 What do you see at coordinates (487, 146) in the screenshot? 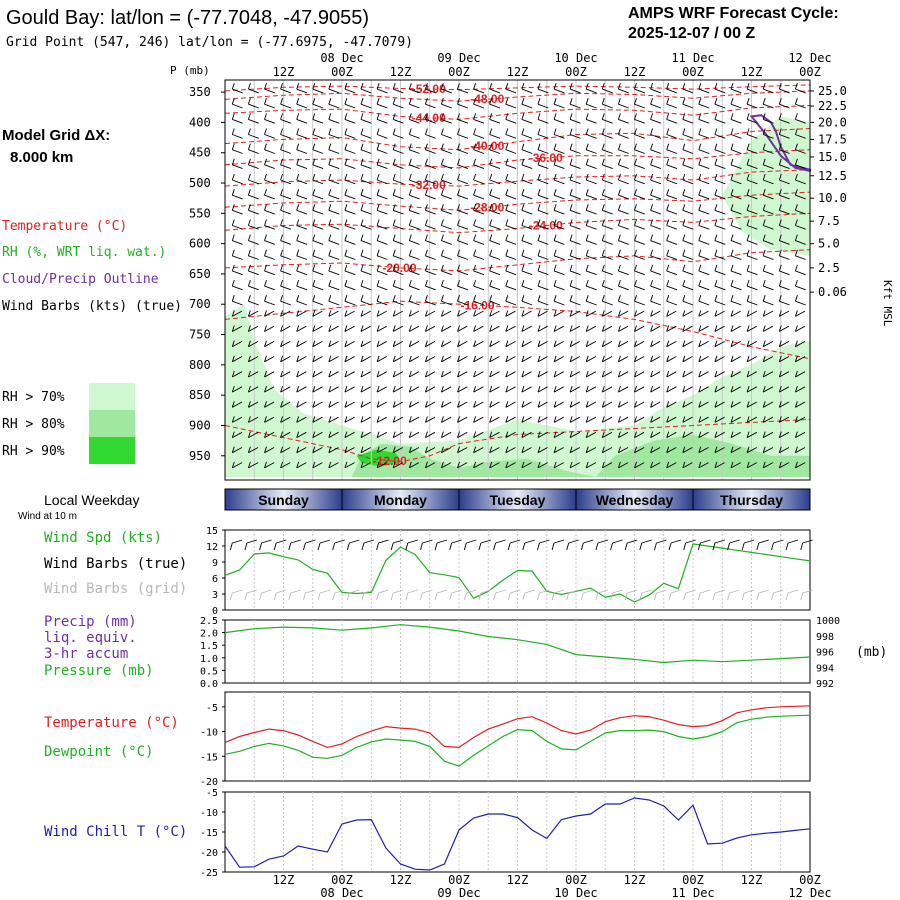
I see `temperature-contour-label: -40.00` at bounding box center [487, 146].